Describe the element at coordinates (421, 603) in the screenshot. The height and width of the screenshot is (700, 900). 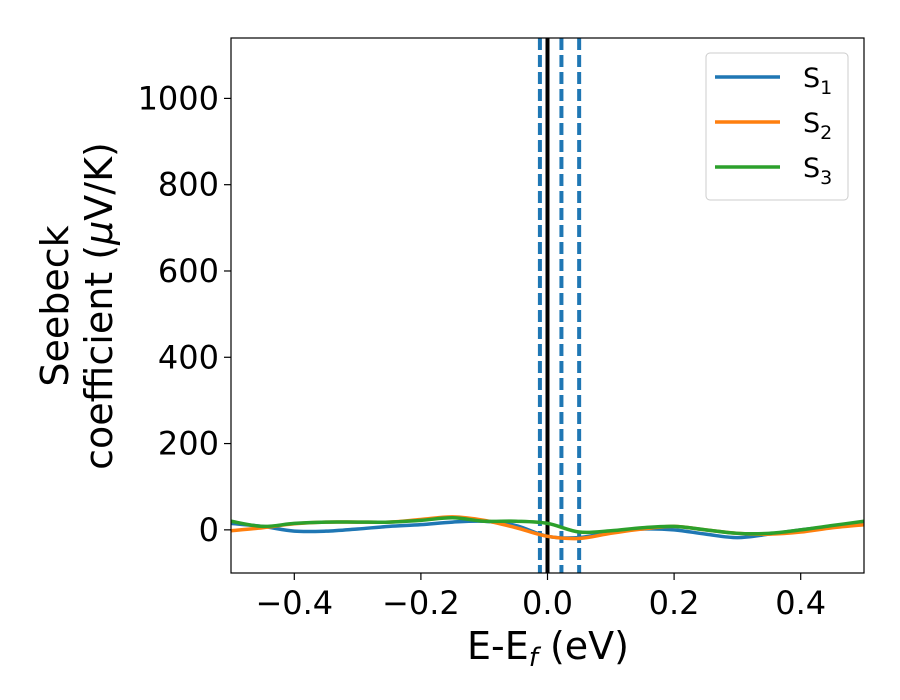
I see `x-tick-label: −0.2` at that location.